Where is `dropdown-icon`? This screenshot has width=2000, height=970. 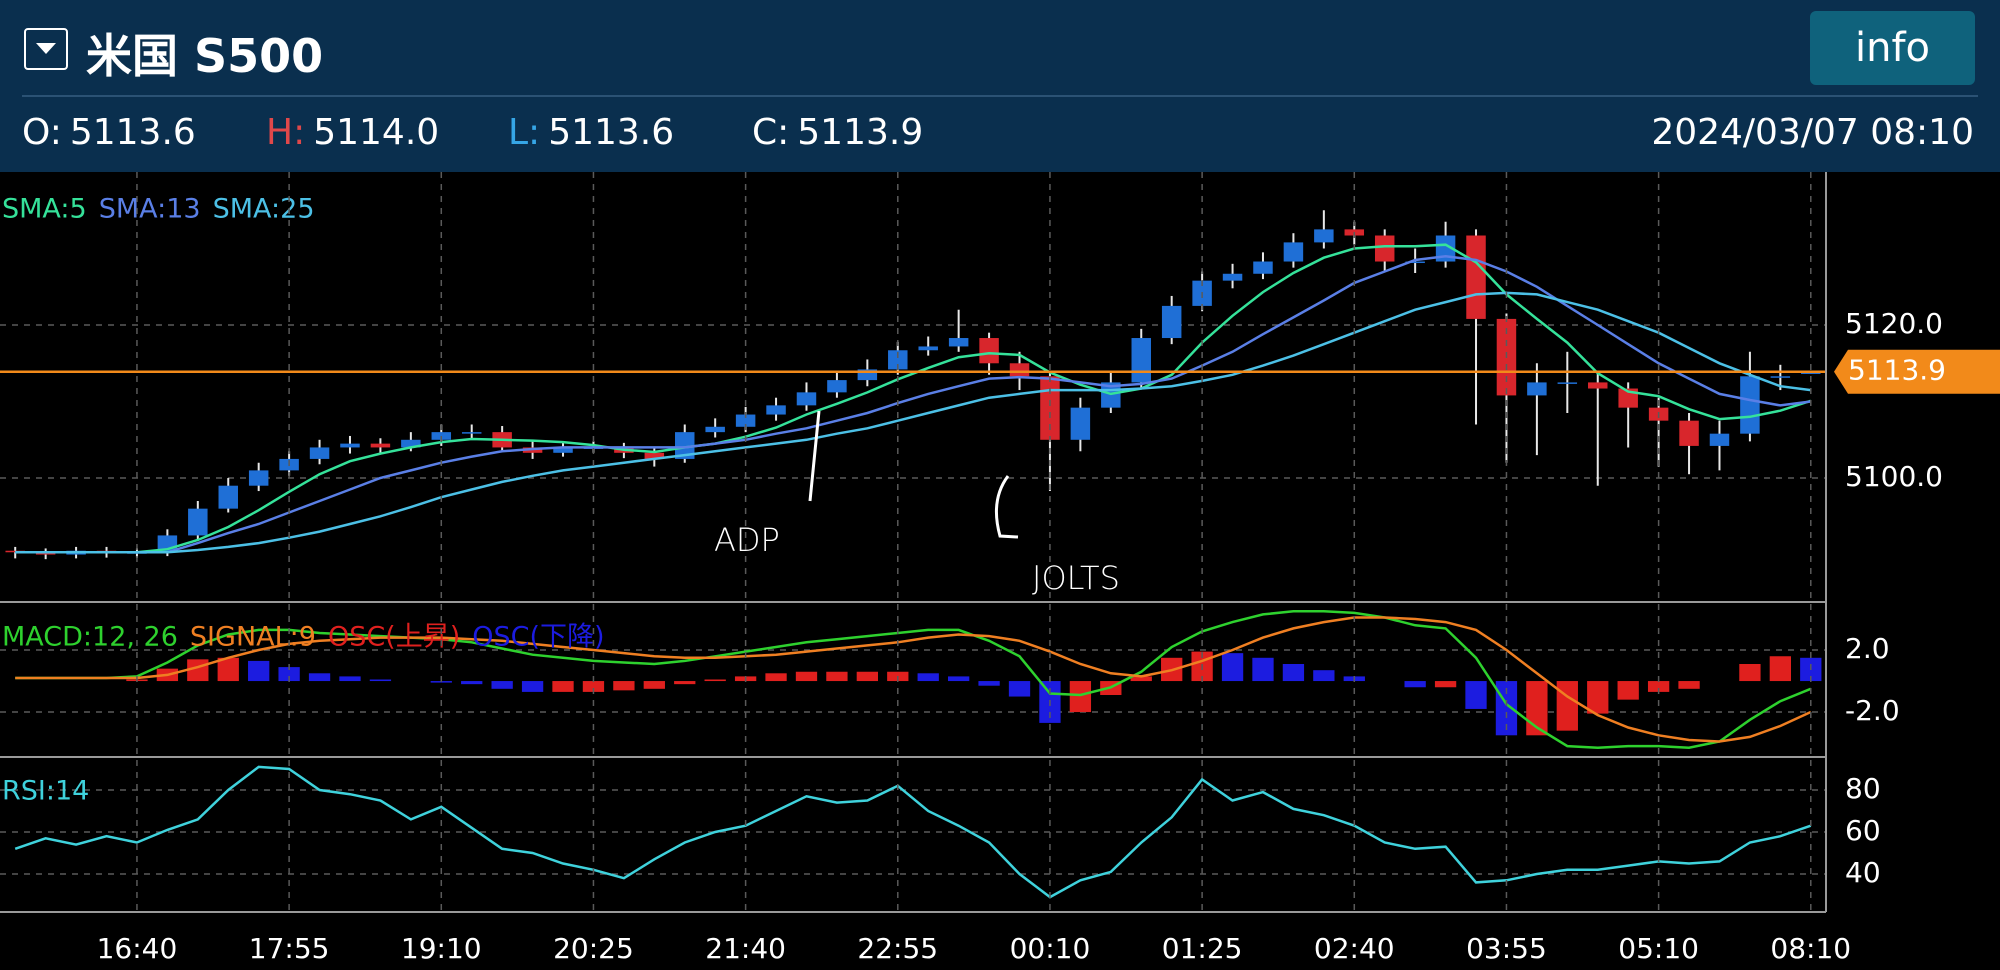
dropdown-icon is located at coordinates (46, 49).